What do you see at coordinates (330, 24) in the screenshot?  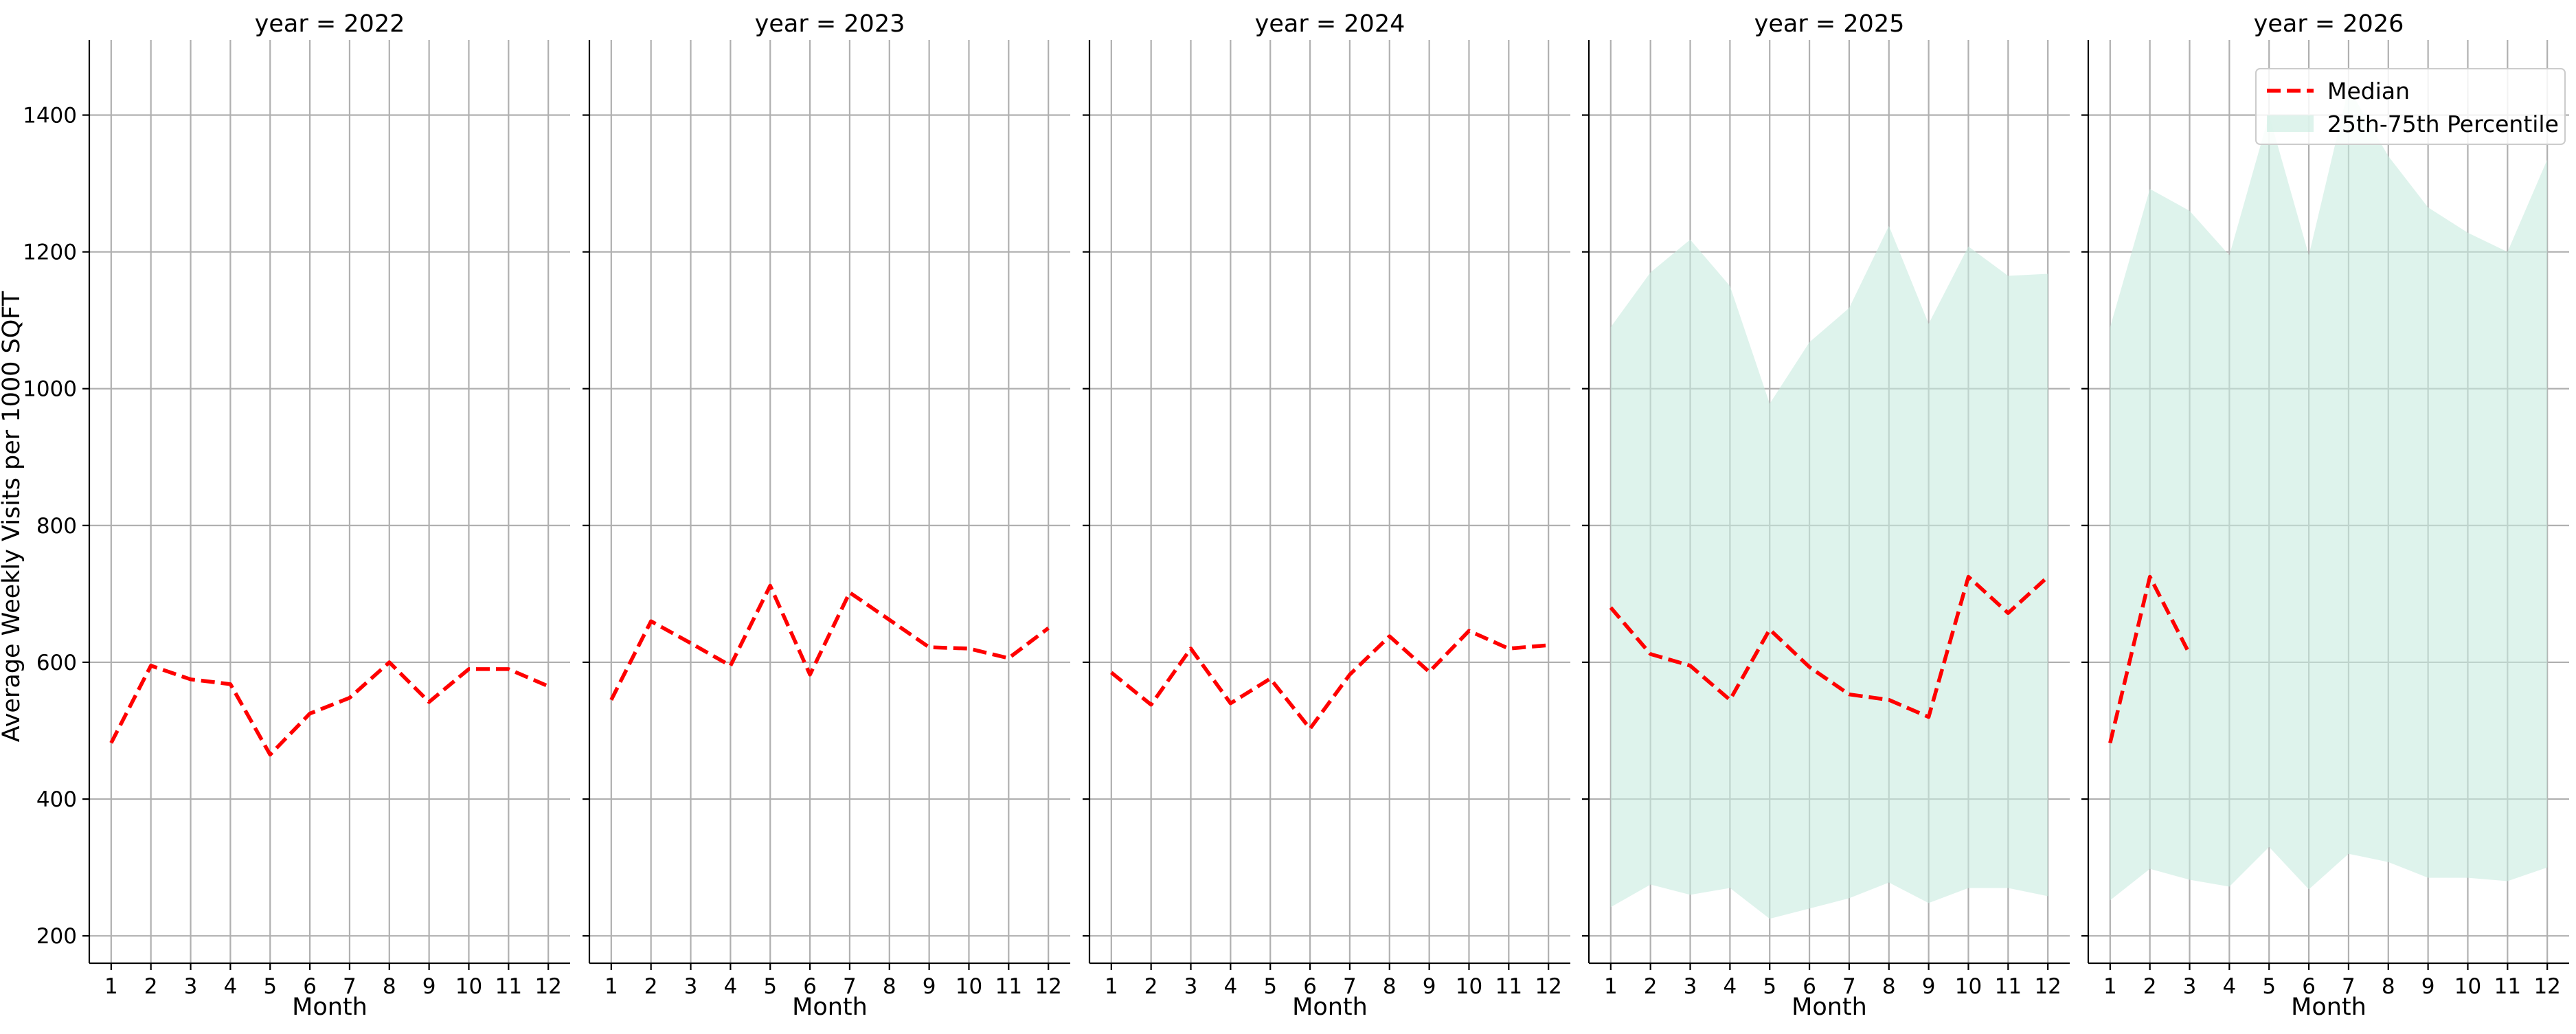 I see `panel-title: year = 2022` at bounding box center [330, 24].